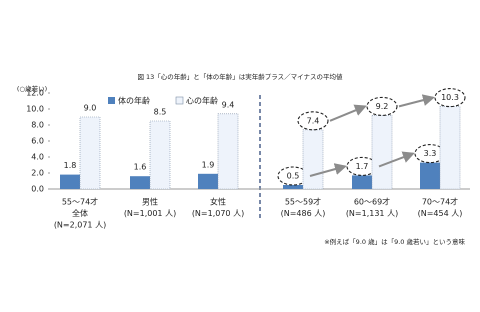  What do you see at coordinates (35, 93) in the screenshot?
I see `y-tick-label: 12.0` at bounding box center [35, 93].